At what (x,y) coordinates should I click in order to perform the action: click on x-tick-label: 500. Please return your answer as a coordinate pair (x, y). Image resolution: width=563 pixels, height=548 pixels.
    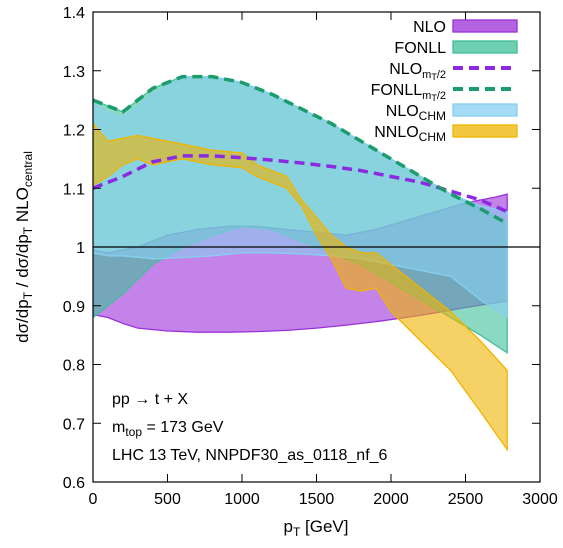
    Looking at the image, I should click on (167, 499).